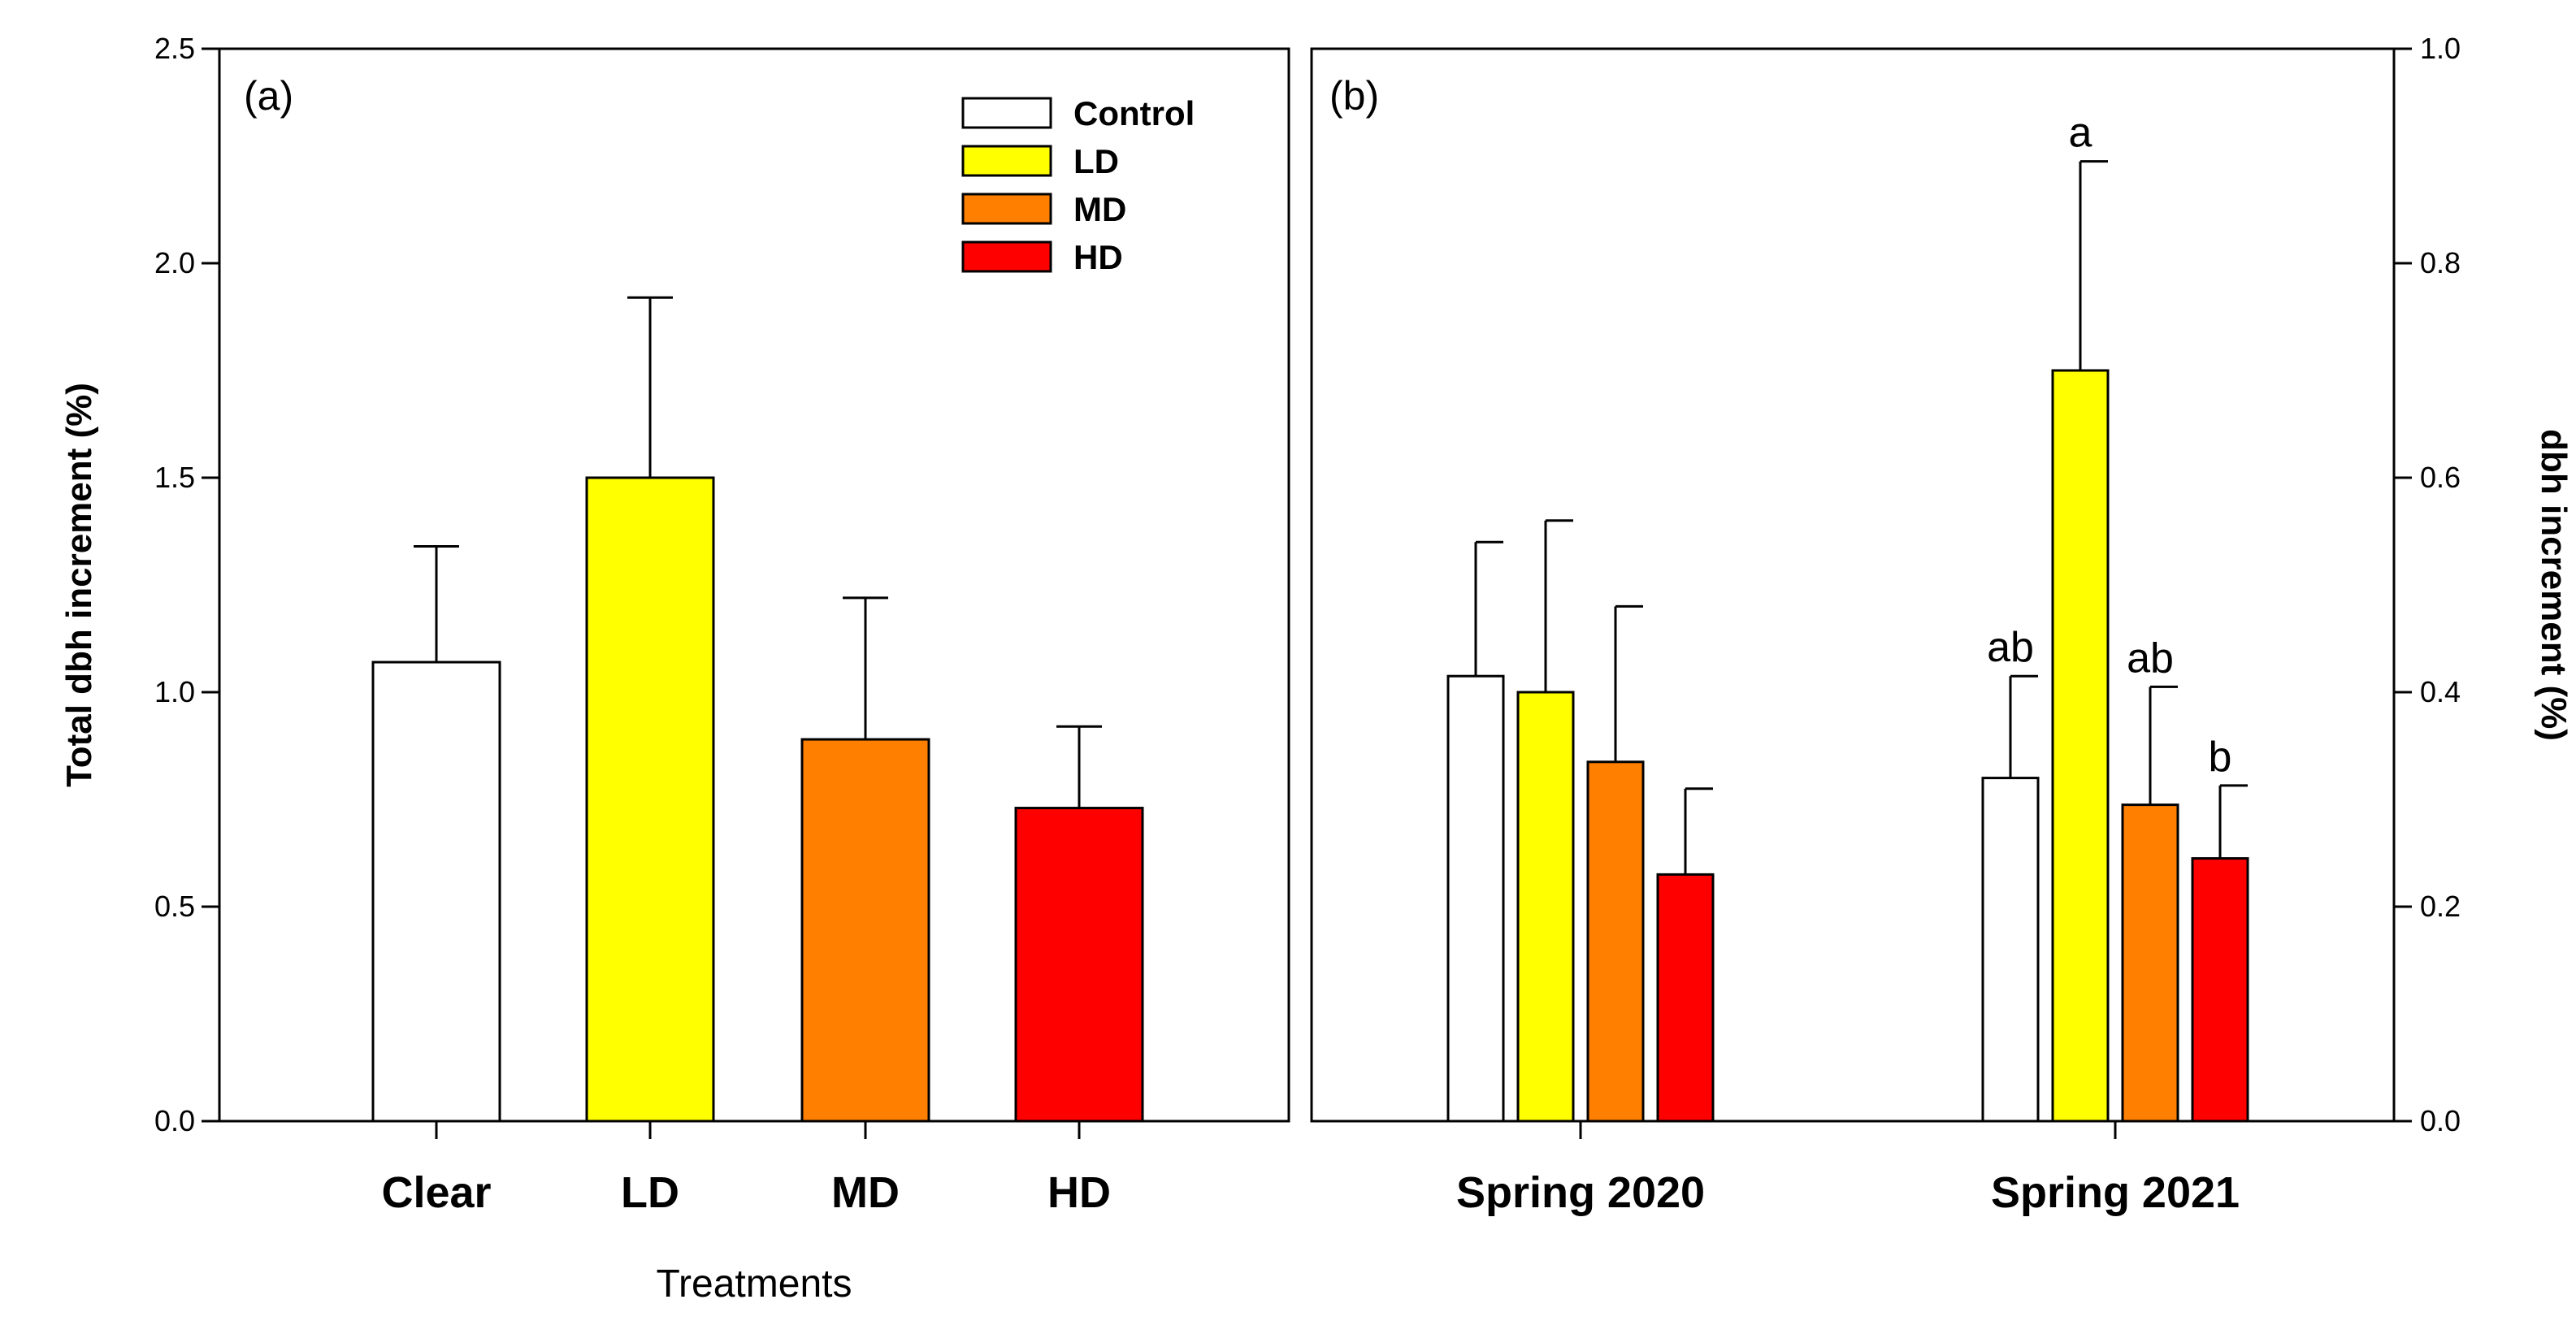 This screenshot has height=1334, width=2576. I want to click on legend-label: HD, so click(1098, 257).